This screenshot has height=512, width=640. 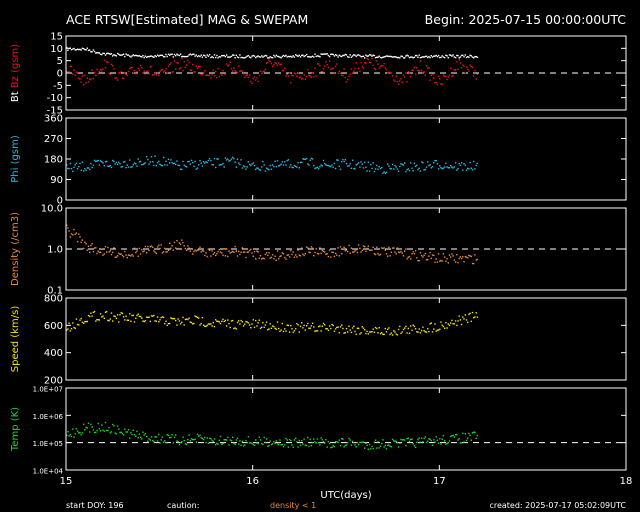 I want to click on y-tick-label: 90, so click(x=56, y=180).